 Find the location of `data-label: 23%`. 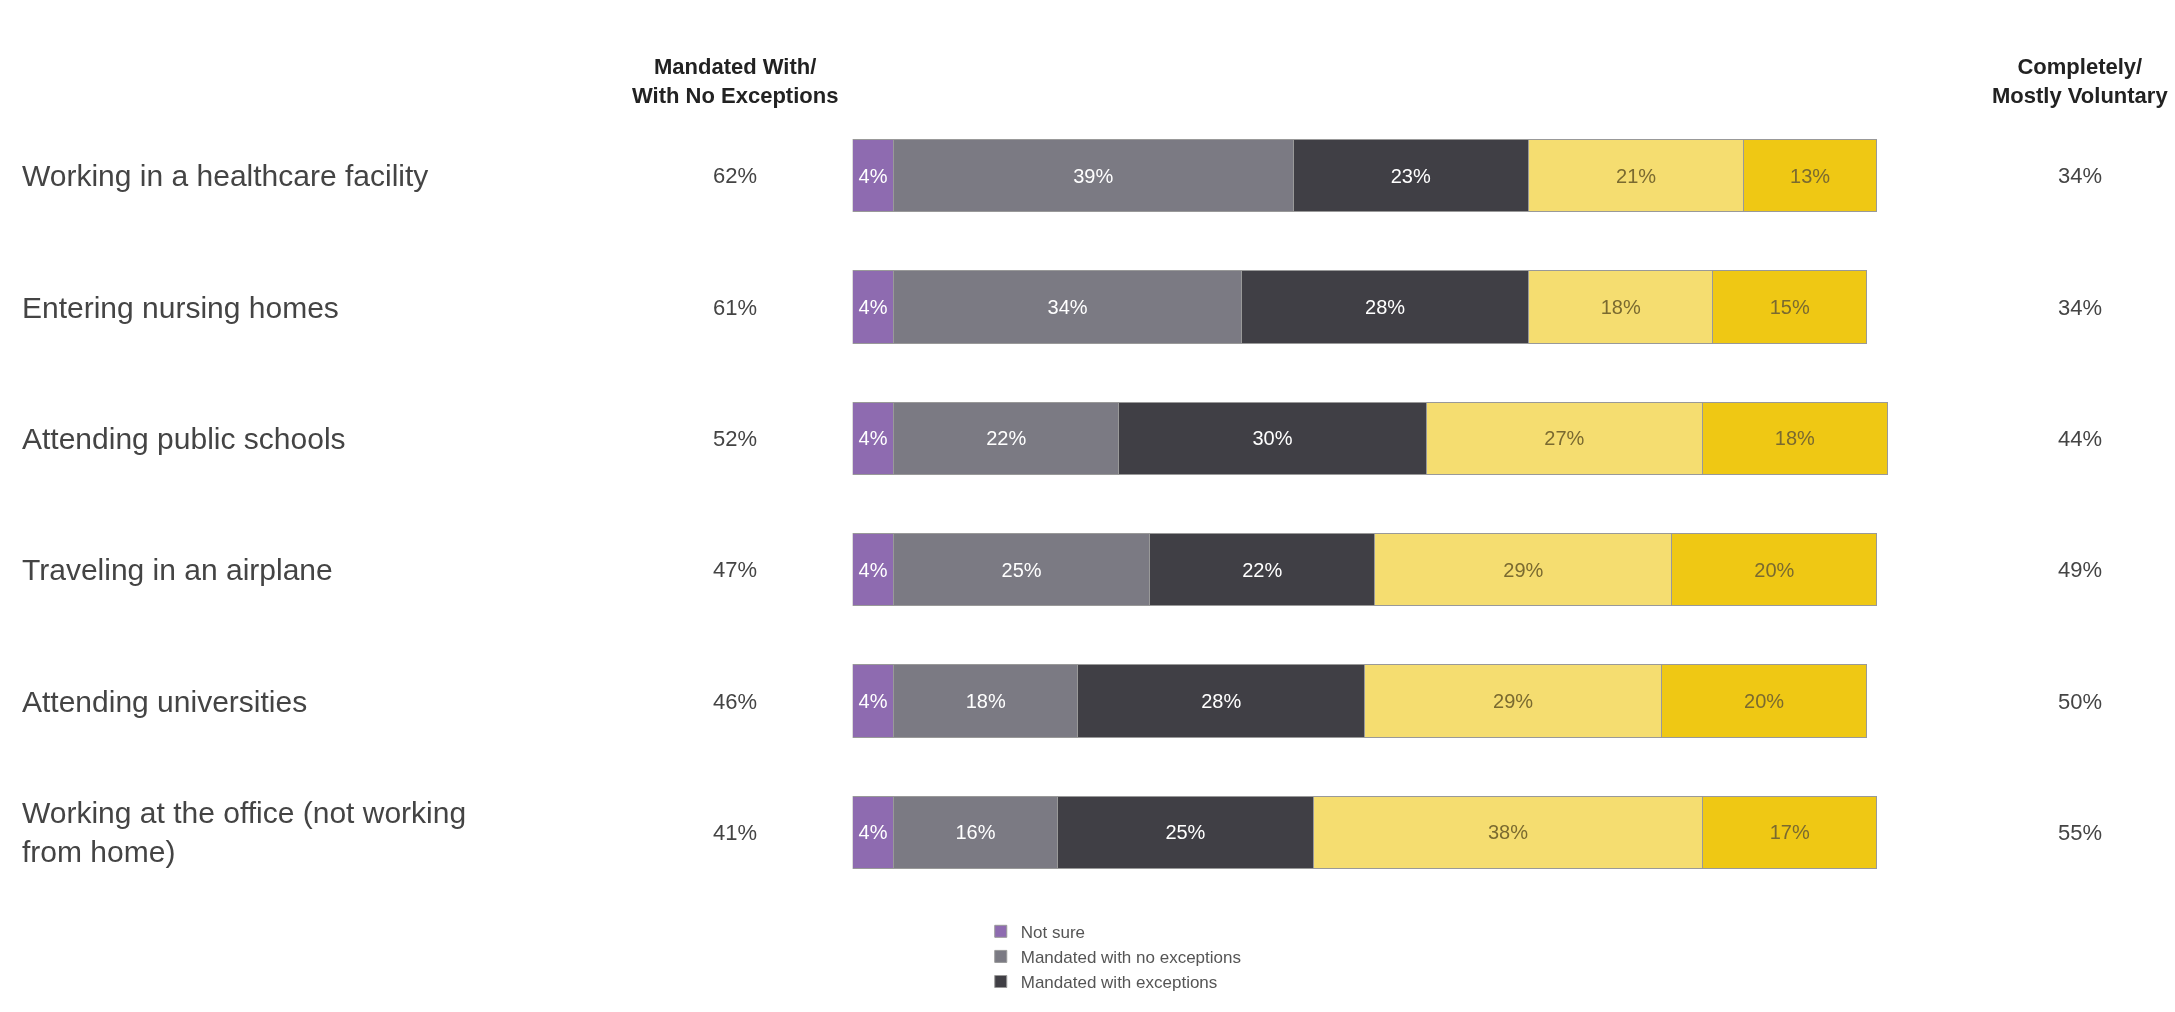

data-label: 23% is located at coordinates (1410, 175).